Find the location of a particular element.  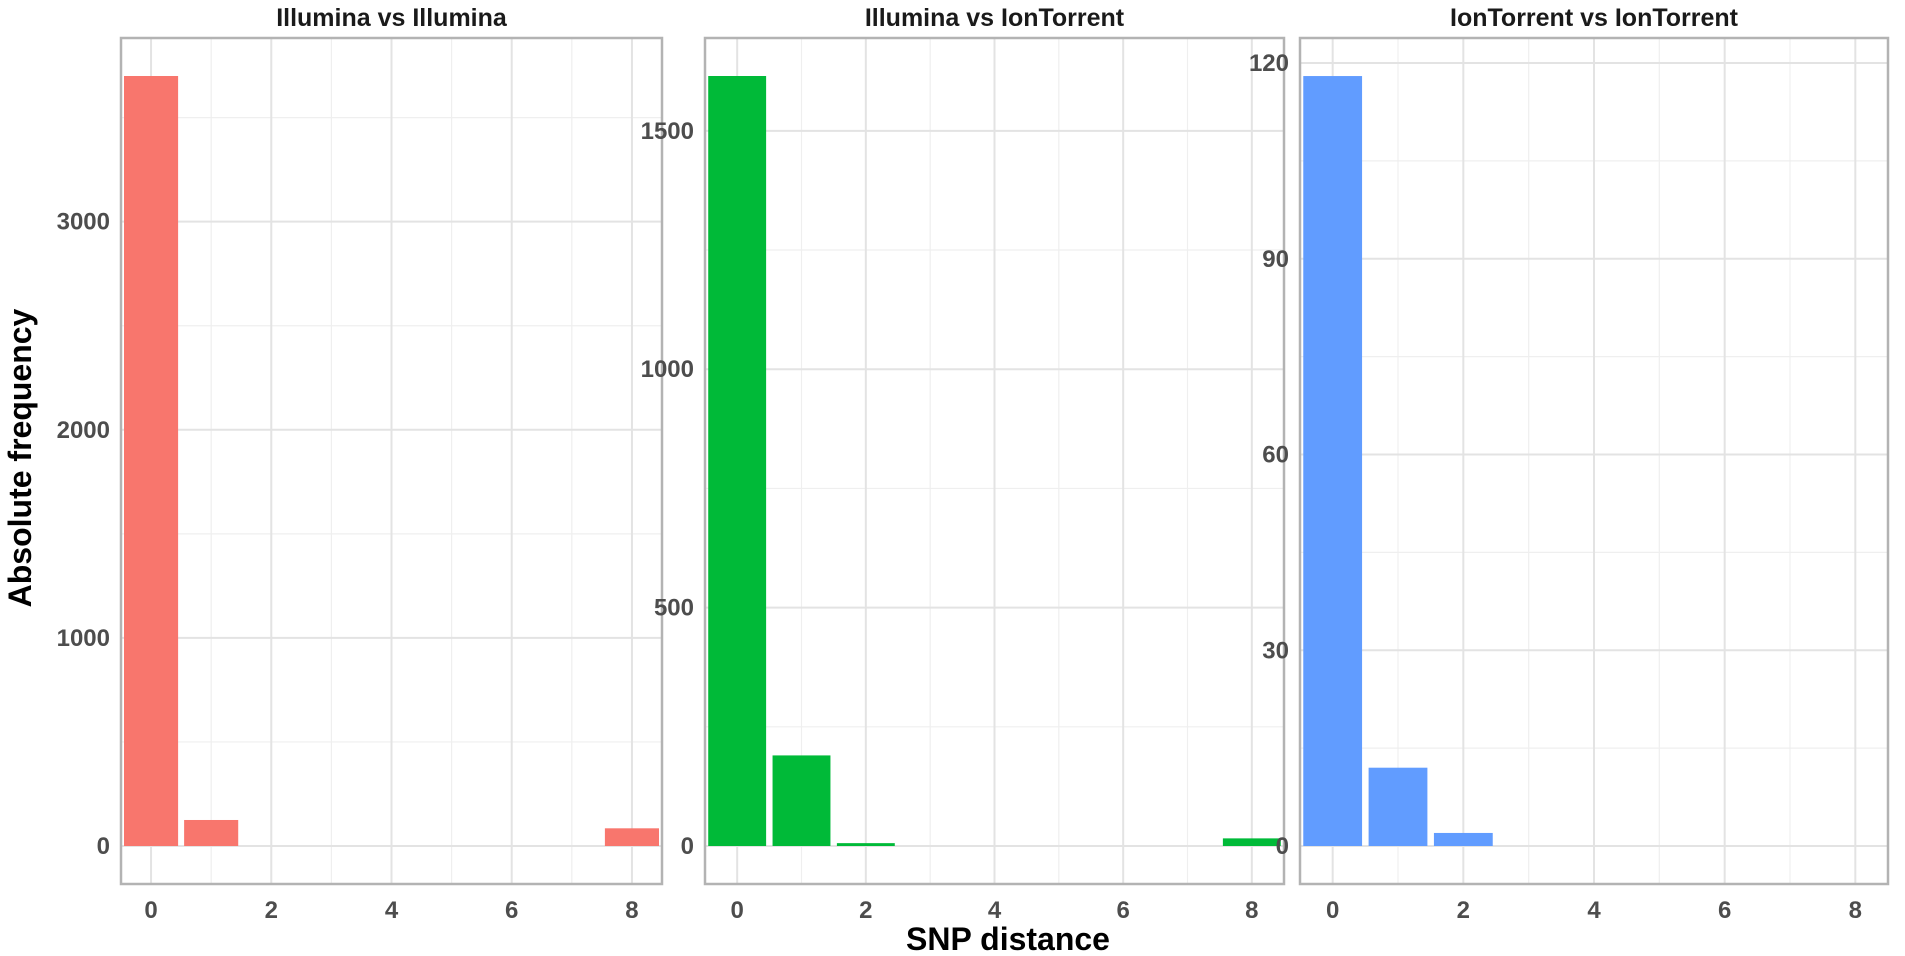

y-tick-label: 3000 is located at coordinates (83, 222).